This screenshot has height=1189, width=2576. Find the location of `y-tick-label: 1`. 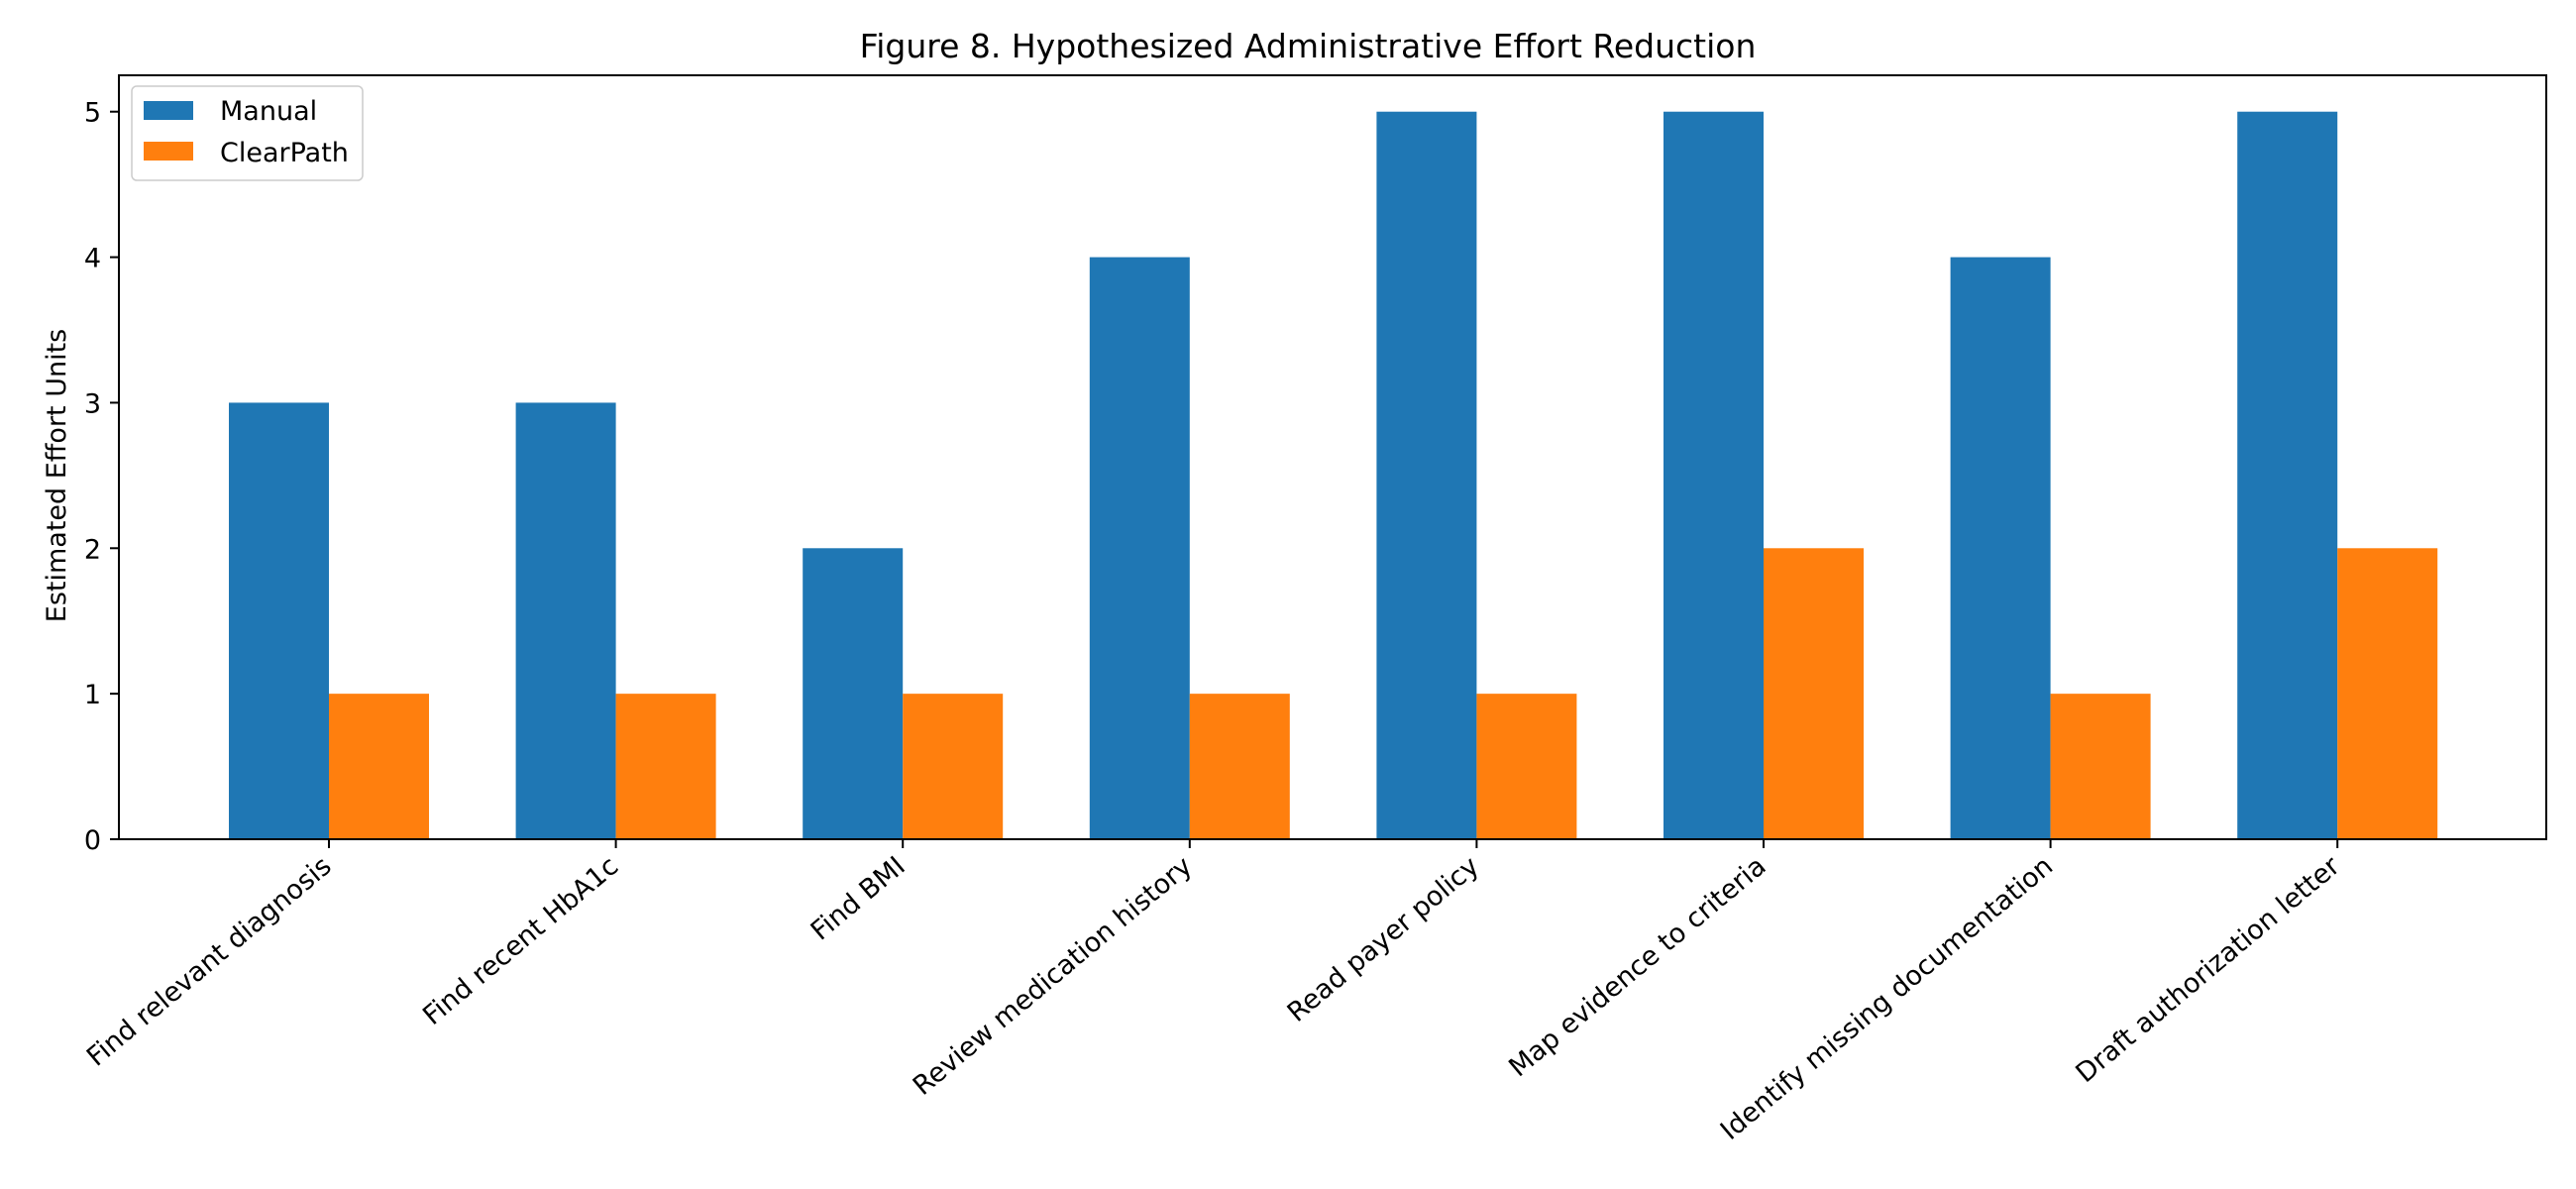

y-tick-label: 1 is located at coordinates (92, 695).